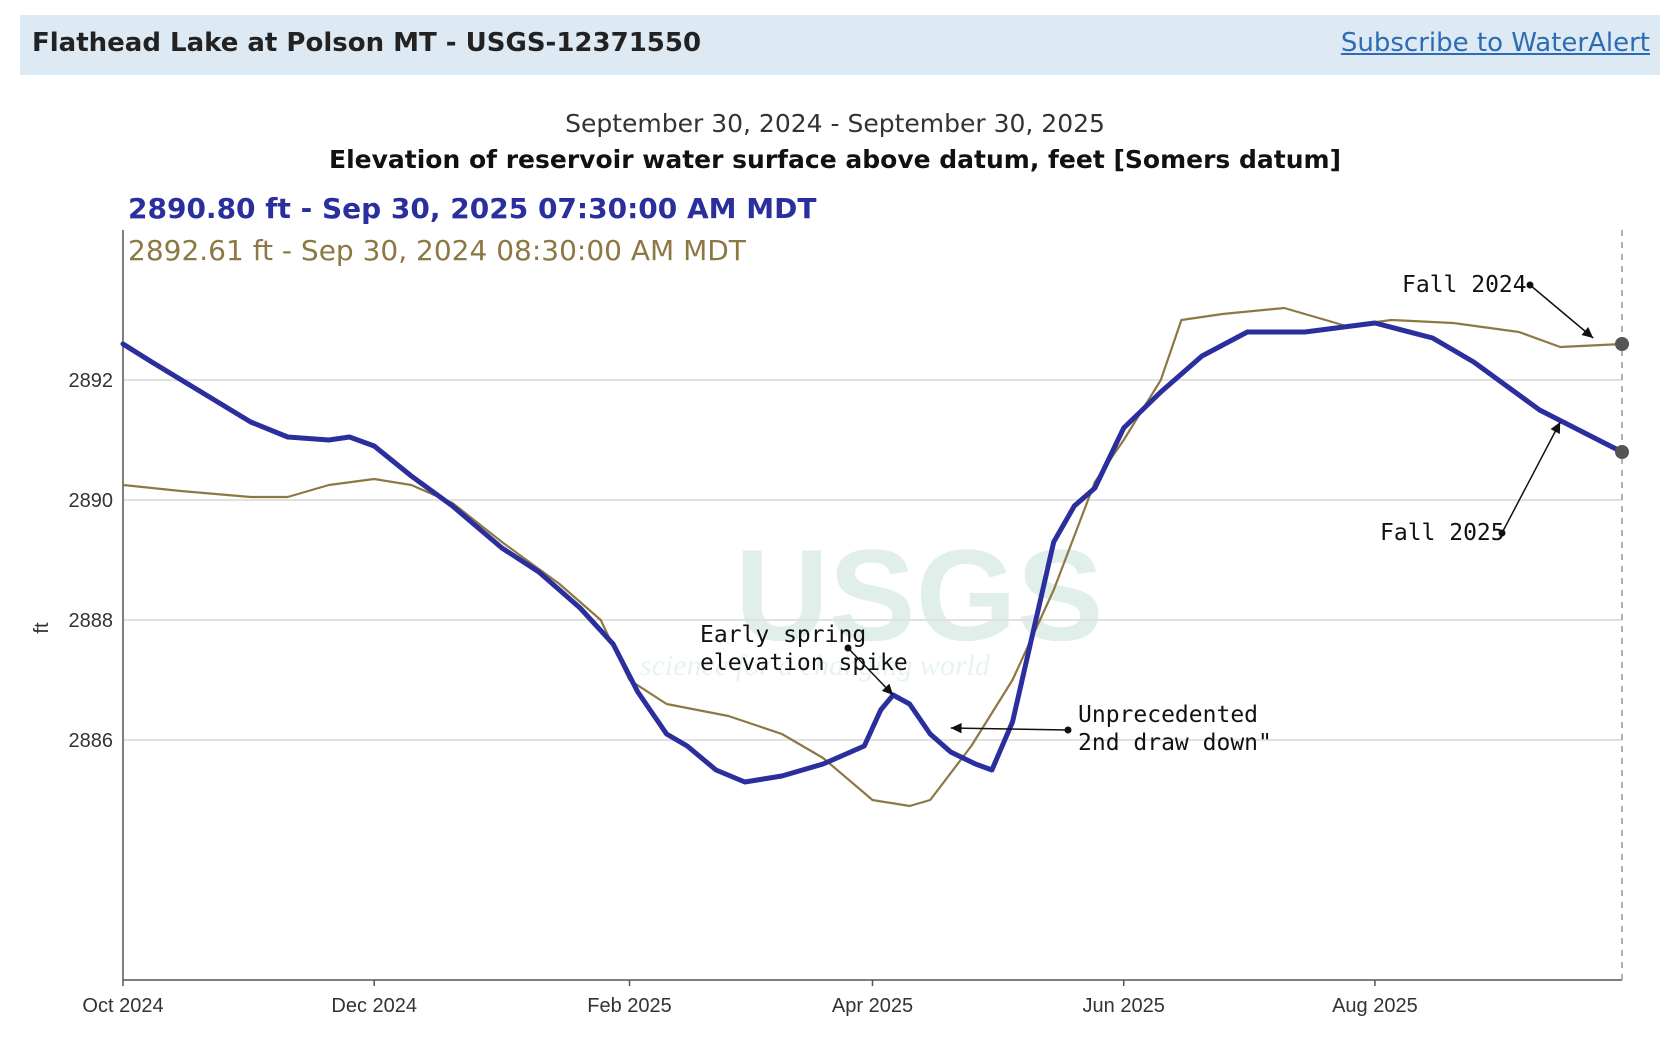 The height and width of the screenshot is (1054, 1670). Describe the element at coordinates (1495, 43) in the screenshot. I see `subscribe-wateralert-link: Subscribe to WaterAlert` at that location.